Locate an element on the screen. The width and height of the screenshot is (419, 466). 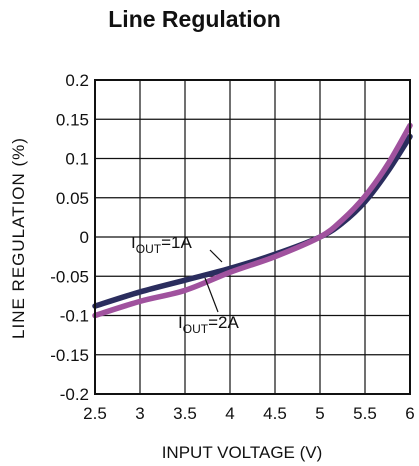
x-axis-label: INPUT VOLTAGE (V) is located at coordinates (242, 452).